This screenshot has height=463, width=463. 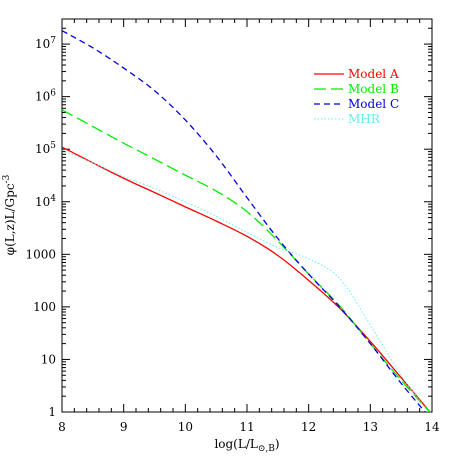 I want to click on y-tick-label: 10⁵, so click(x=45, y=148).